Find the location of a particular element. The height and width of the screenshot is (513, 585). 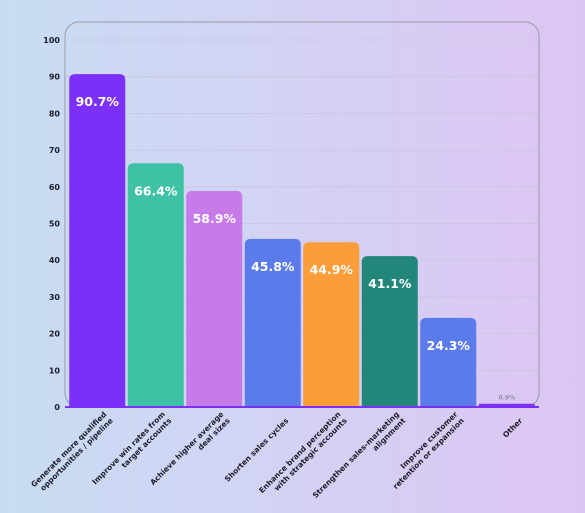

value-label: 58.9% is located at coordinates (215, 218).